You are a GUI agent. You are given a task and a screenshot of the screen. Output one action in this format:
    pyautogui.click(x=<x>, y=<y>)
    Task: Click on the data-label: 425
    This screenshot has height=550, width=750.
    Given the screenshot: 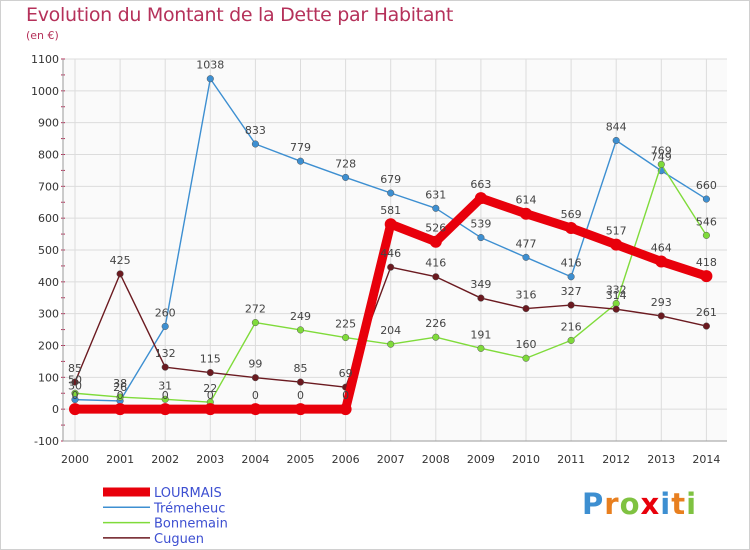 What is the action you would take?
    pyautogui.click(x=120, y=260)
    